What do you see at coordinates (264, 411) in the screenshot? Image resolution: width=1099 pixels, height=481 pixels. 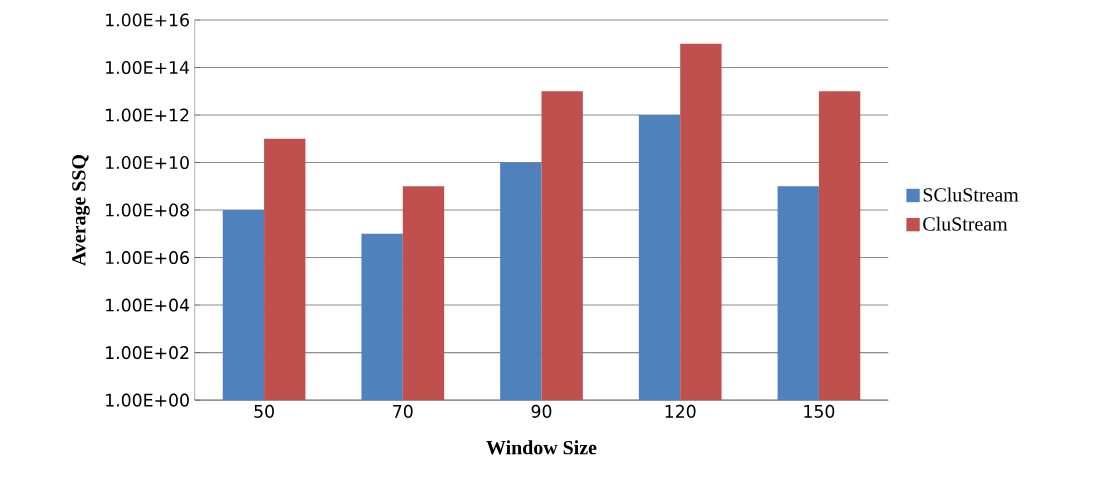 I see `x-tick-label: 50` at bounding box center [264, 411].